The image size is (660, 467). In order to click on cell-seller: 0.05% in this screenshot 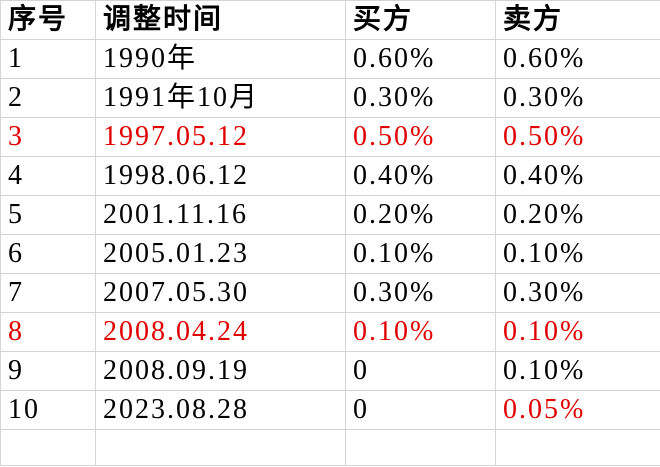, I will do `click(577, 410)`.